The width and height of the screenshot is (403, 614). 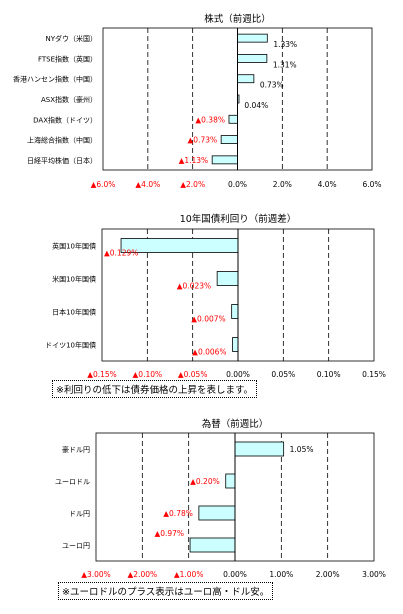 What do you see at coordinates (76, 546) in the screenshot?
I see `chart-3-category-label: ユーロ円` at bounding box center [76, 546].